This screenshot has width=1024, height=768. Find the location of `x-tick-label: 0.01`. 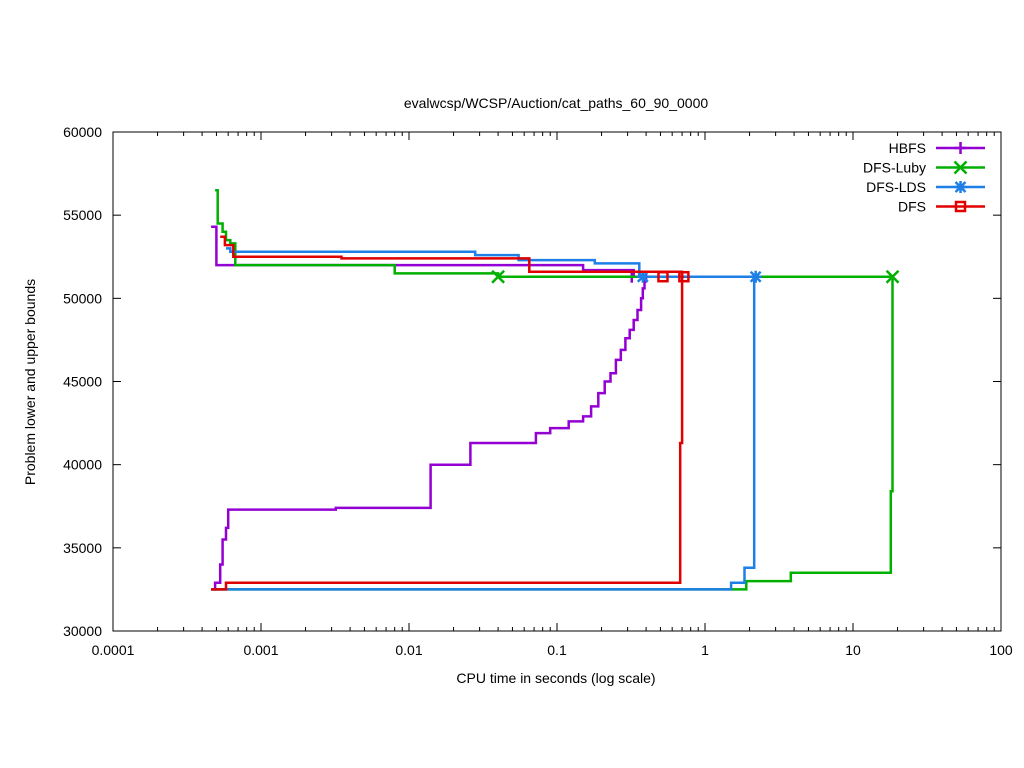

x-tick-label: 0.01 is located at coordinates (408, 650).